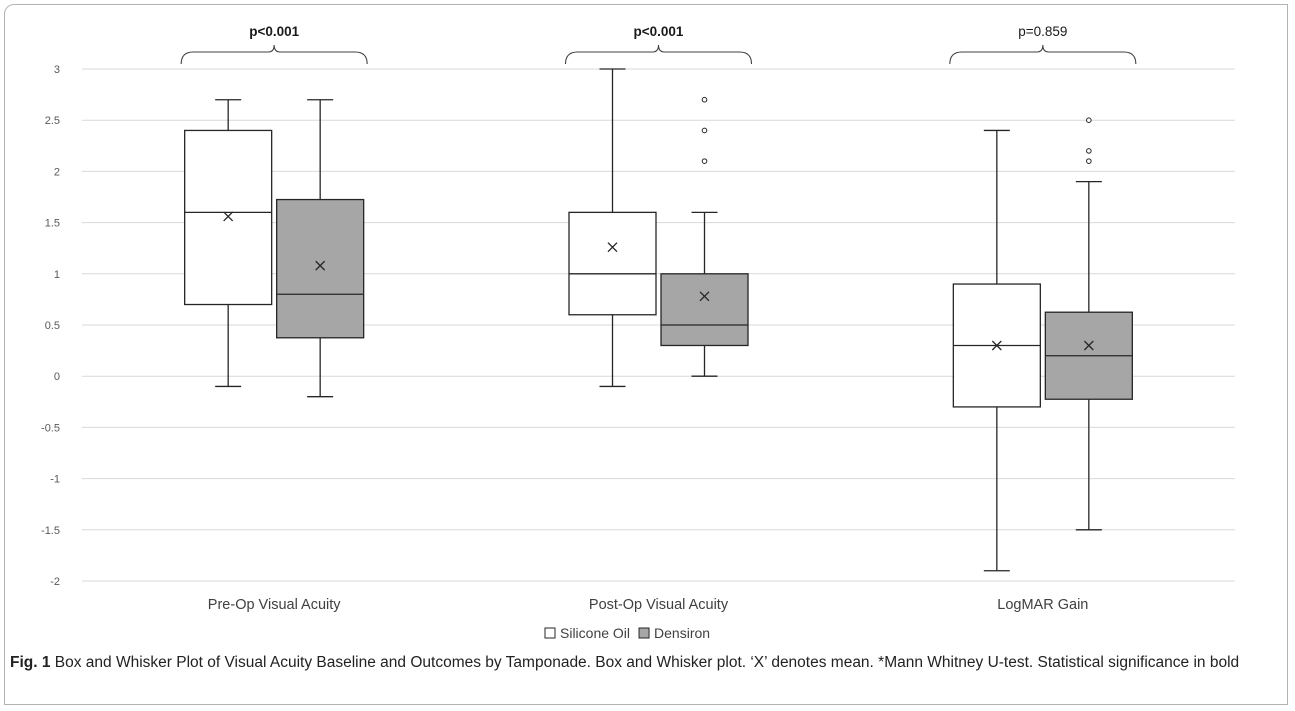  I want to click on x-category-label: LogMAR Gain, so click(1042, 605).